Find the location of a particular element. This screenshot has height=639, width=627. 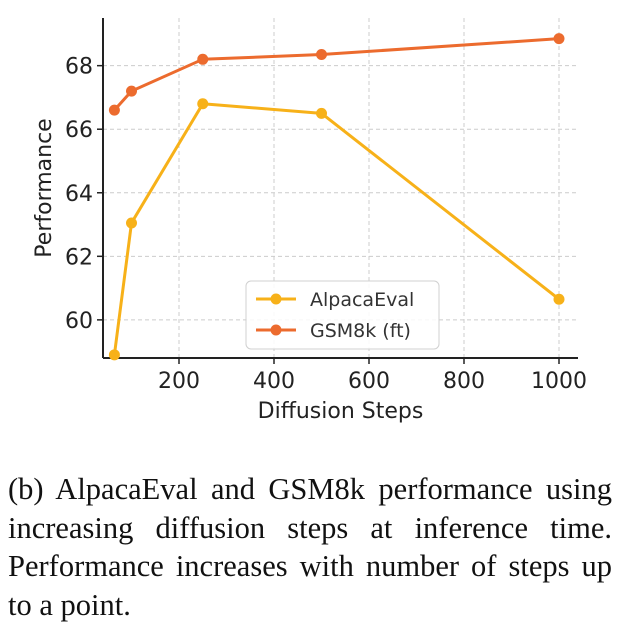

legend-entry: GSM8k (ft) is located at coordinates (360, 331).